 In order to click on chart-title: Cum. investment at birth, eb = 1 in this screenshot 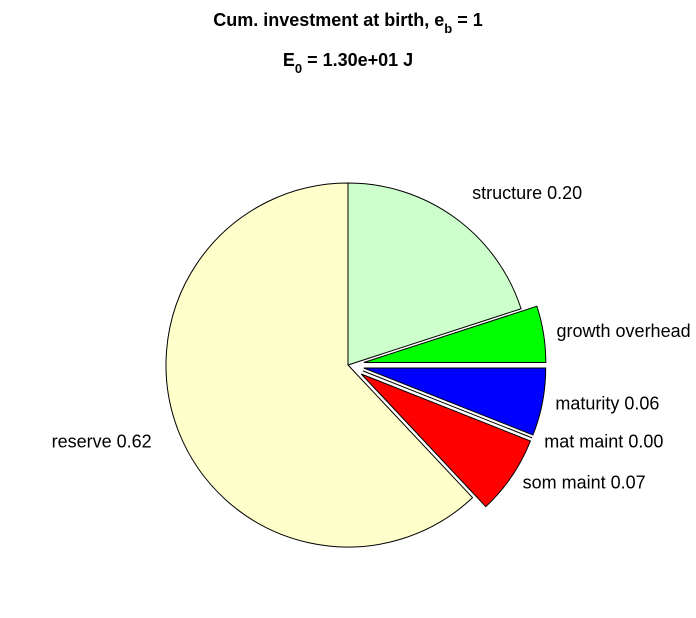, I will do `click(348, 23)`.